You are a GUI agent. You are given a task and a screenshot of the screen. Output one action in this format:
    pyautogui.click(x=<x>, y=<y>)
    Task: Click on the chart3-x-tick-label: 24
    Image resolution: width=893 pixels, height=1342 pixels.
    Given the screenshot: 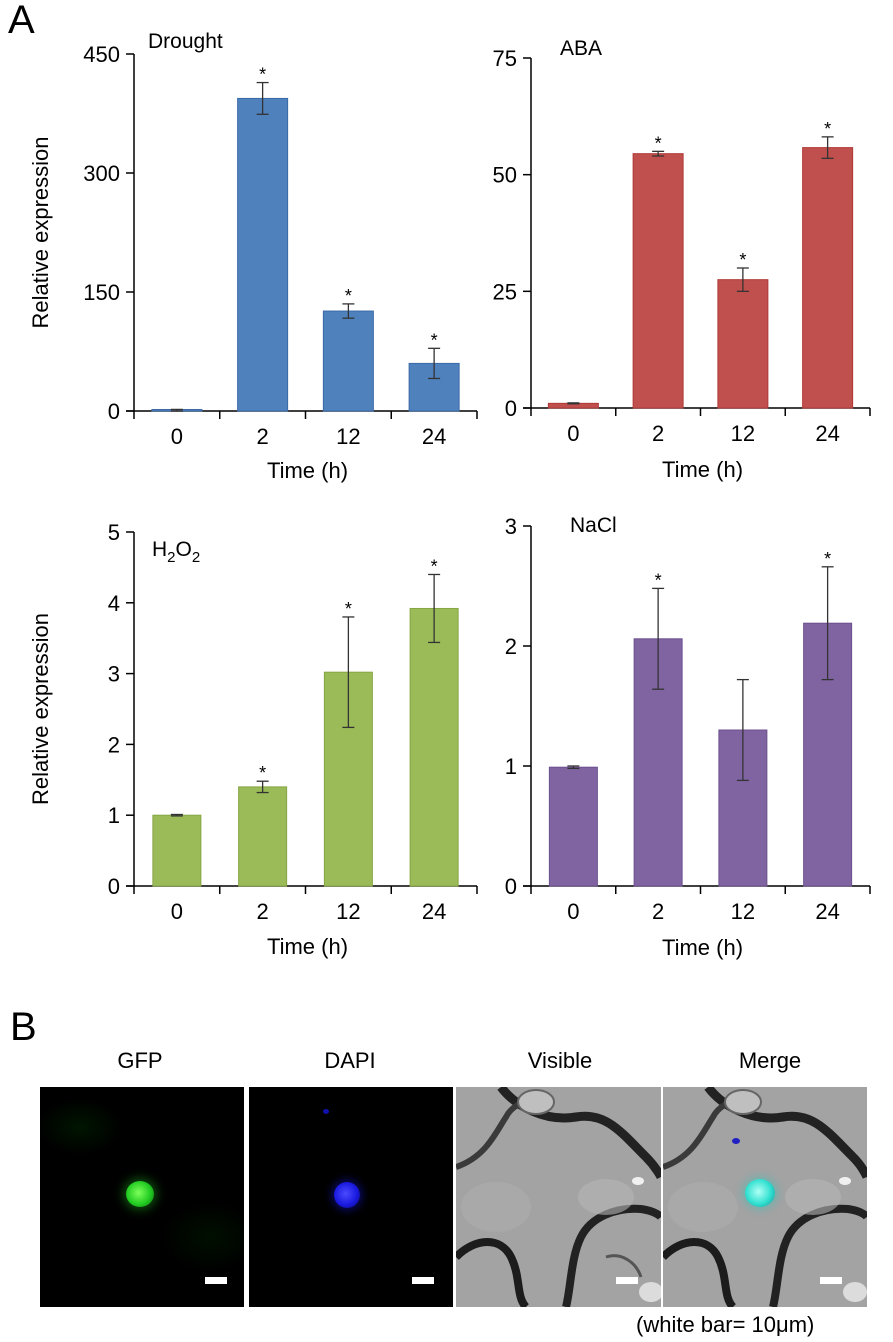 What is the action you would take?
    pyautogui.click(x=827, y=911)
    